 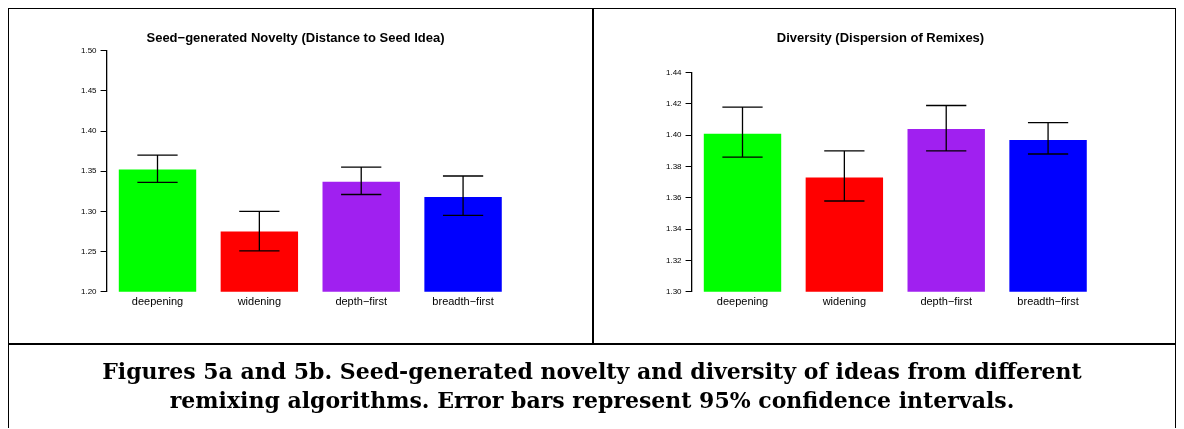 What do you see at coordinates (89, 251) in the screenshot?
I see `y-tick-label: 1.25` at bounding box center [89, 251].